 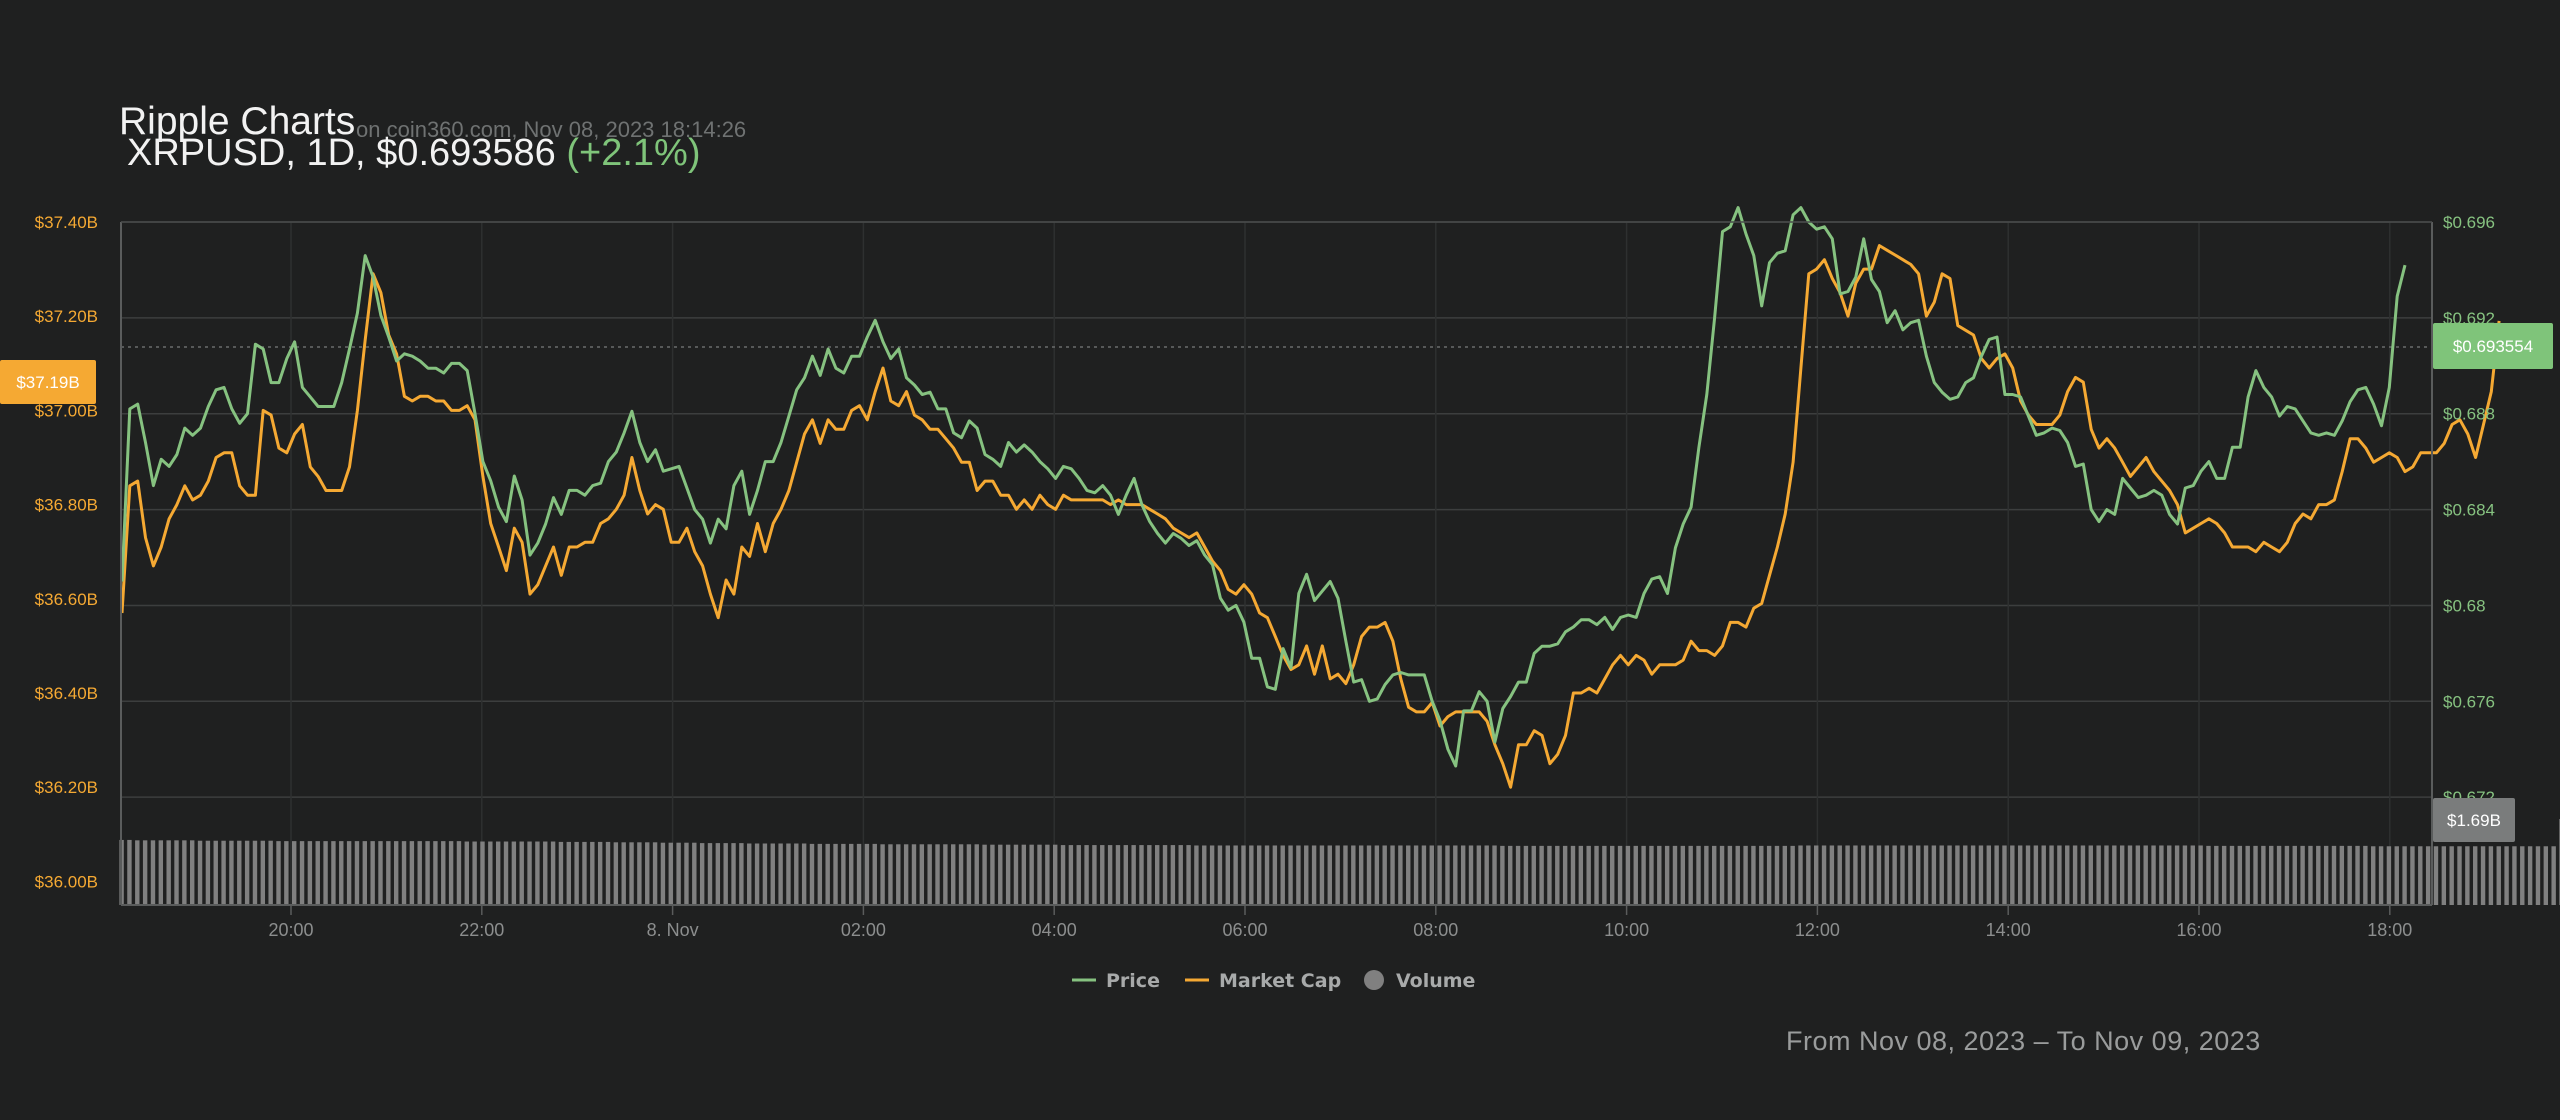 What do you see at coordinates (1435, 930) in the screenshot?
I see `x-tick-label: 08:00` at bounding box center [1435, 930].